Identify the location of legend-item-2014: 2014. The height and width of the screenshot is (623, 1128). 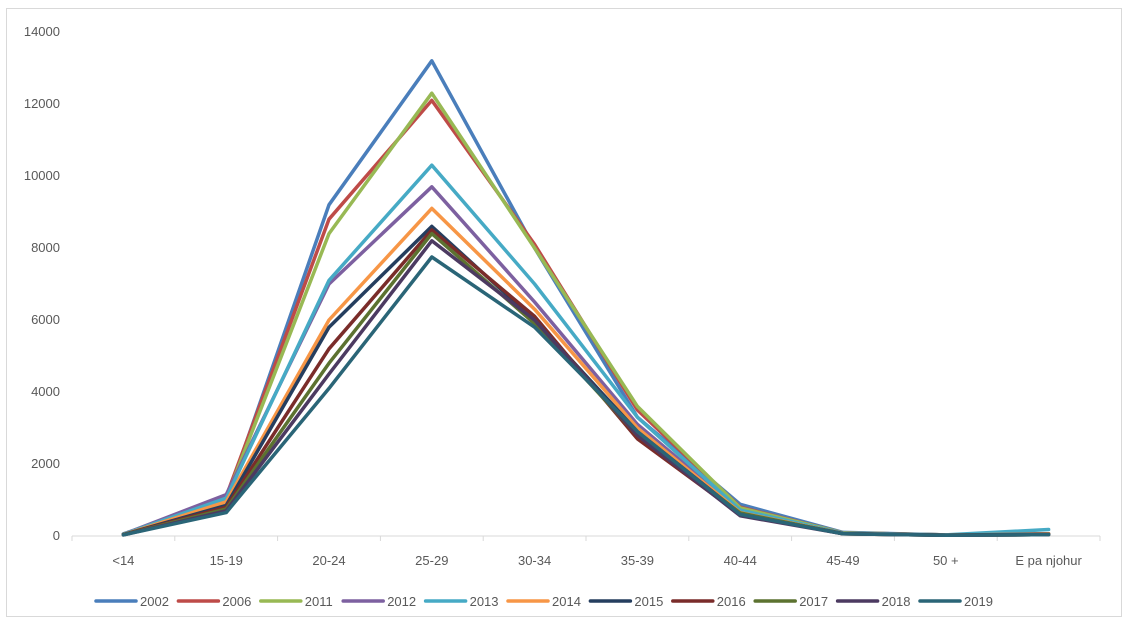
(543, 601).